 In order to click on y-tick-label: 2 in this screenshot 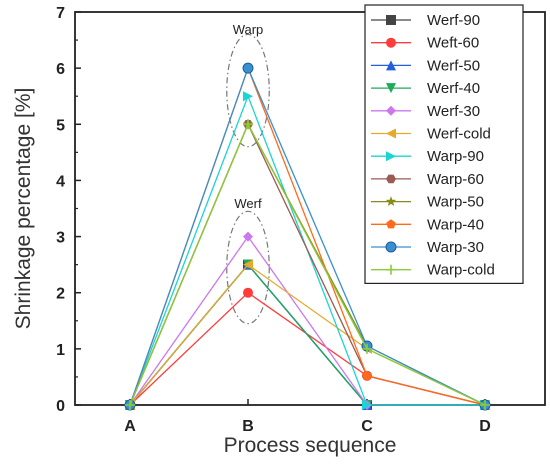, I will do `click(60, 294)`.